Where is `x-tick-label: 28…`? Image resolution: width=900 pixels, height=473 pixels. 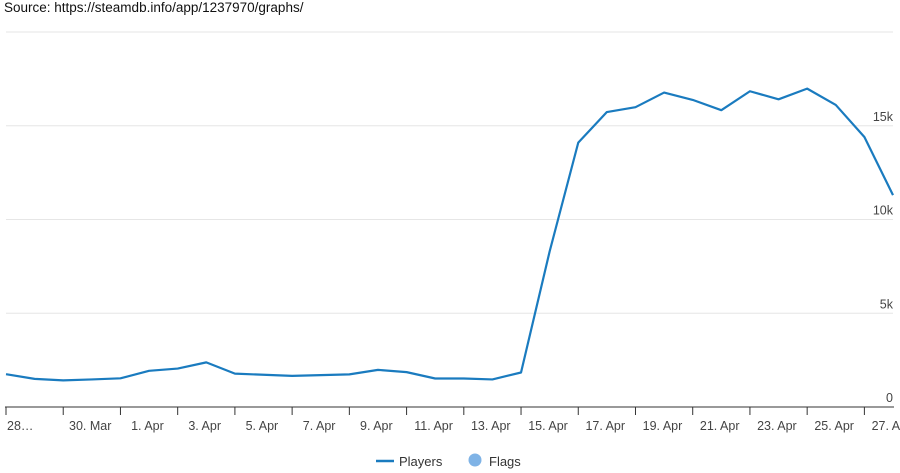 x-tick-label: 28… is located at coordinates (20, 426).